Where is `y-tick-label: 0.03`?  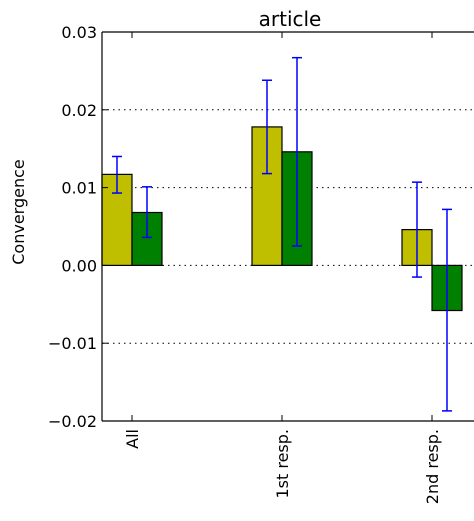 y-tick-label: 0.03 is located at coordinates (79, 32).